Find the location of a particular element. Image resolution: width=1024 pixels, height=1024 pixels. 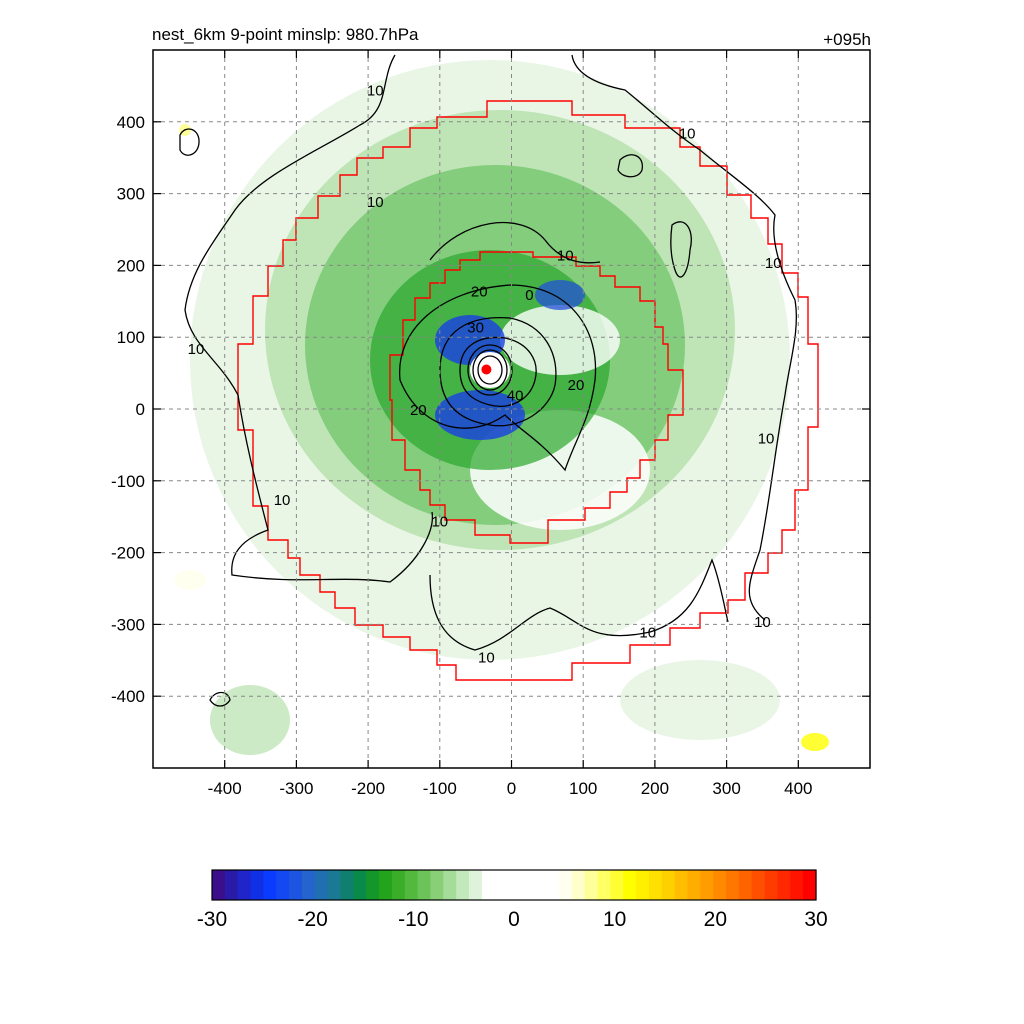

contour-label: 30 is located at coordinates (475, 327).